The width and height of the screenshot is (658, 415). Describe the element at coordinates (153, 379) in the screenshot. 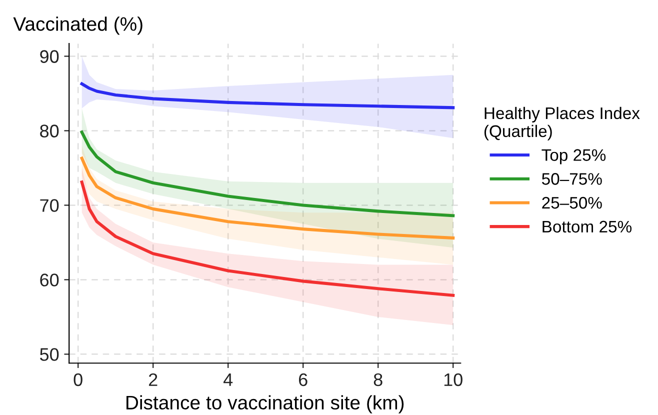

I see `x-tick-label: 2` at that location.